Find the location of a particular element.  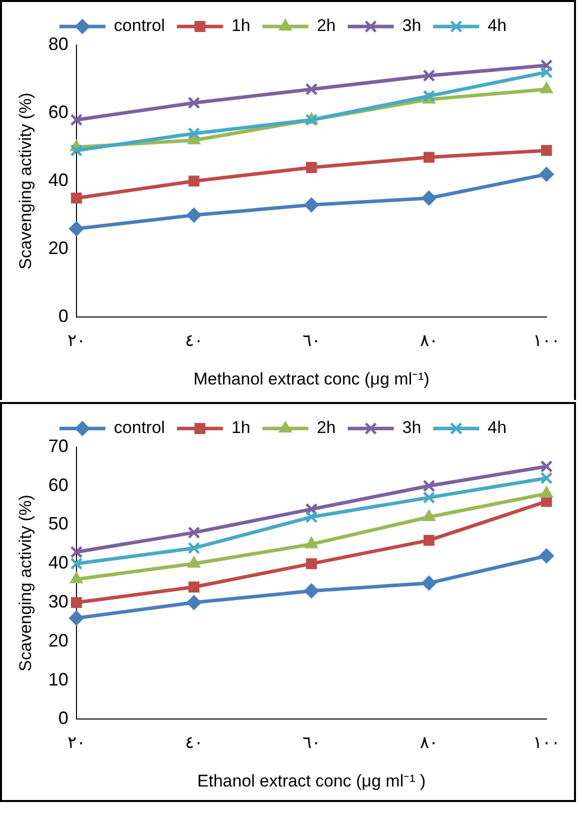

x-axis-title: Methanol extract conc (μg ml⁻¹) is located at coordinates (311, 378).